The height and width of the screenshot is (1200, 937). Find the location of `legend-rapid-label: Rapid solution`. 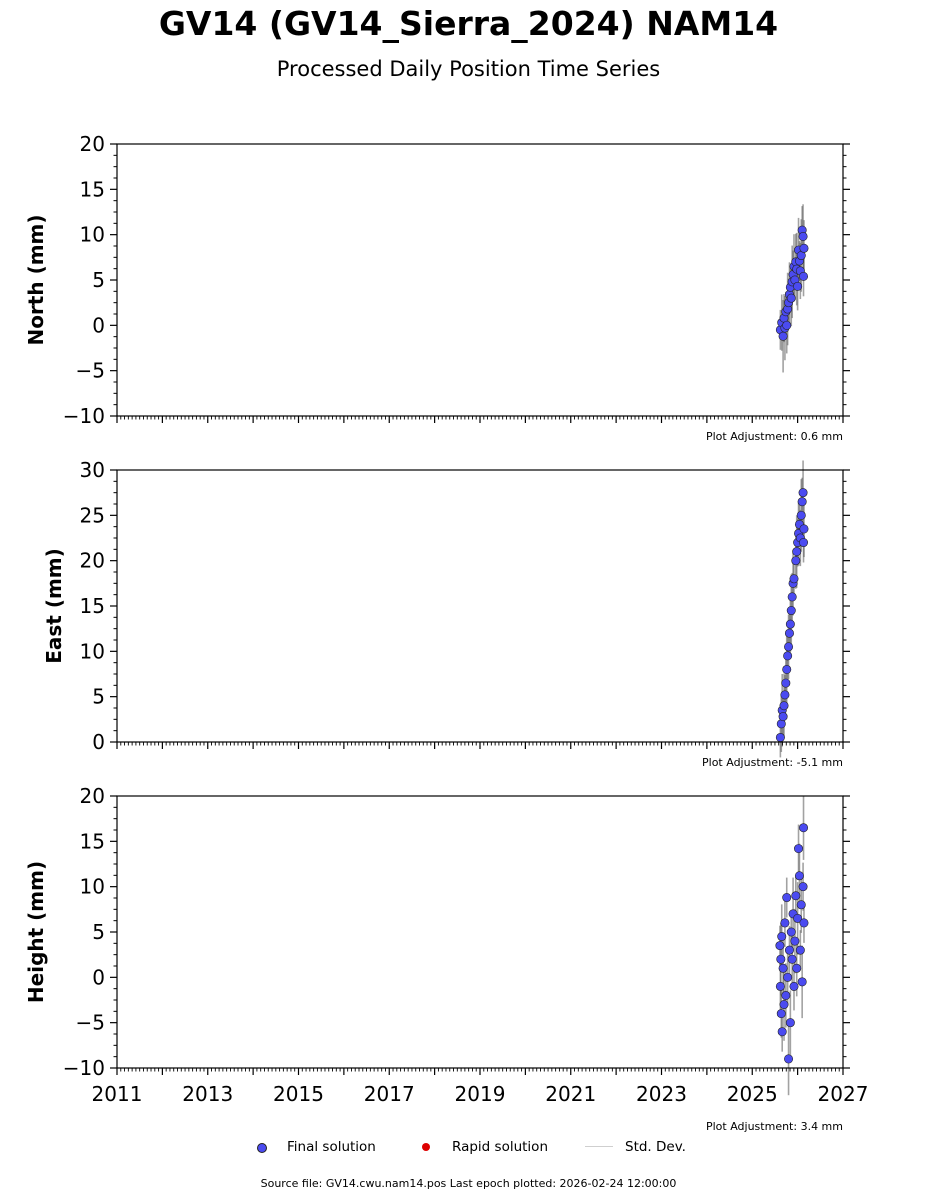

legend-rapid-label: Rapid solution is located at coordinates (500, 1147).